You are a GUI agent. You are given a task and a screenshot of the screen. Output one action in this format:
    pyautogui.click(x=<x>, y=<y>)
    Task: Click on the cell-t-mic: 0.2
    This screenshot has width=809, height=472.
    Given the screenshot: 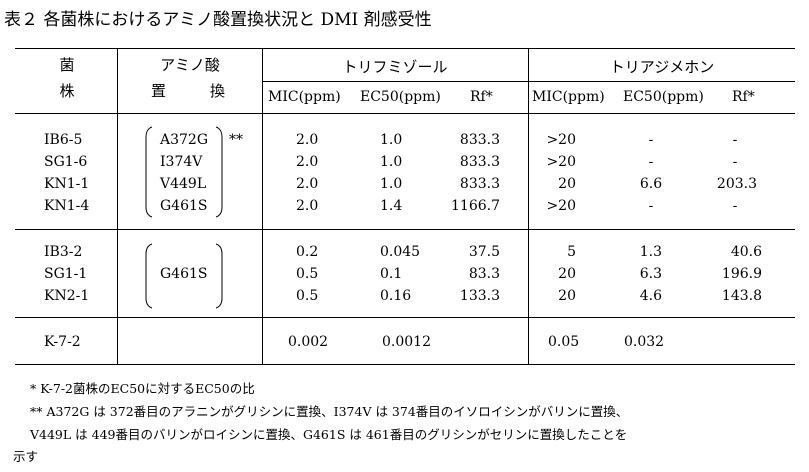 What is the action you would take?
    pyautogui.click(x=307, y=252)
    